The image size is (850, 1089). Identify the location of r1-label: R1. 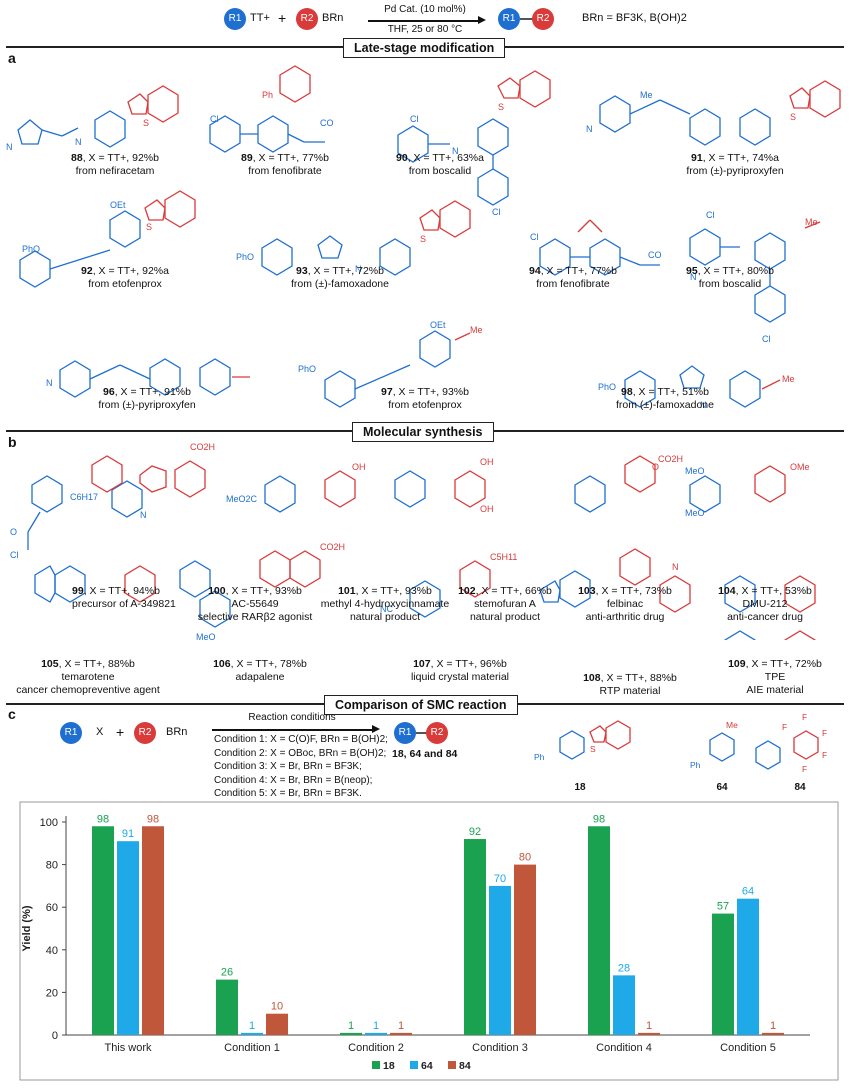
(235, 19).